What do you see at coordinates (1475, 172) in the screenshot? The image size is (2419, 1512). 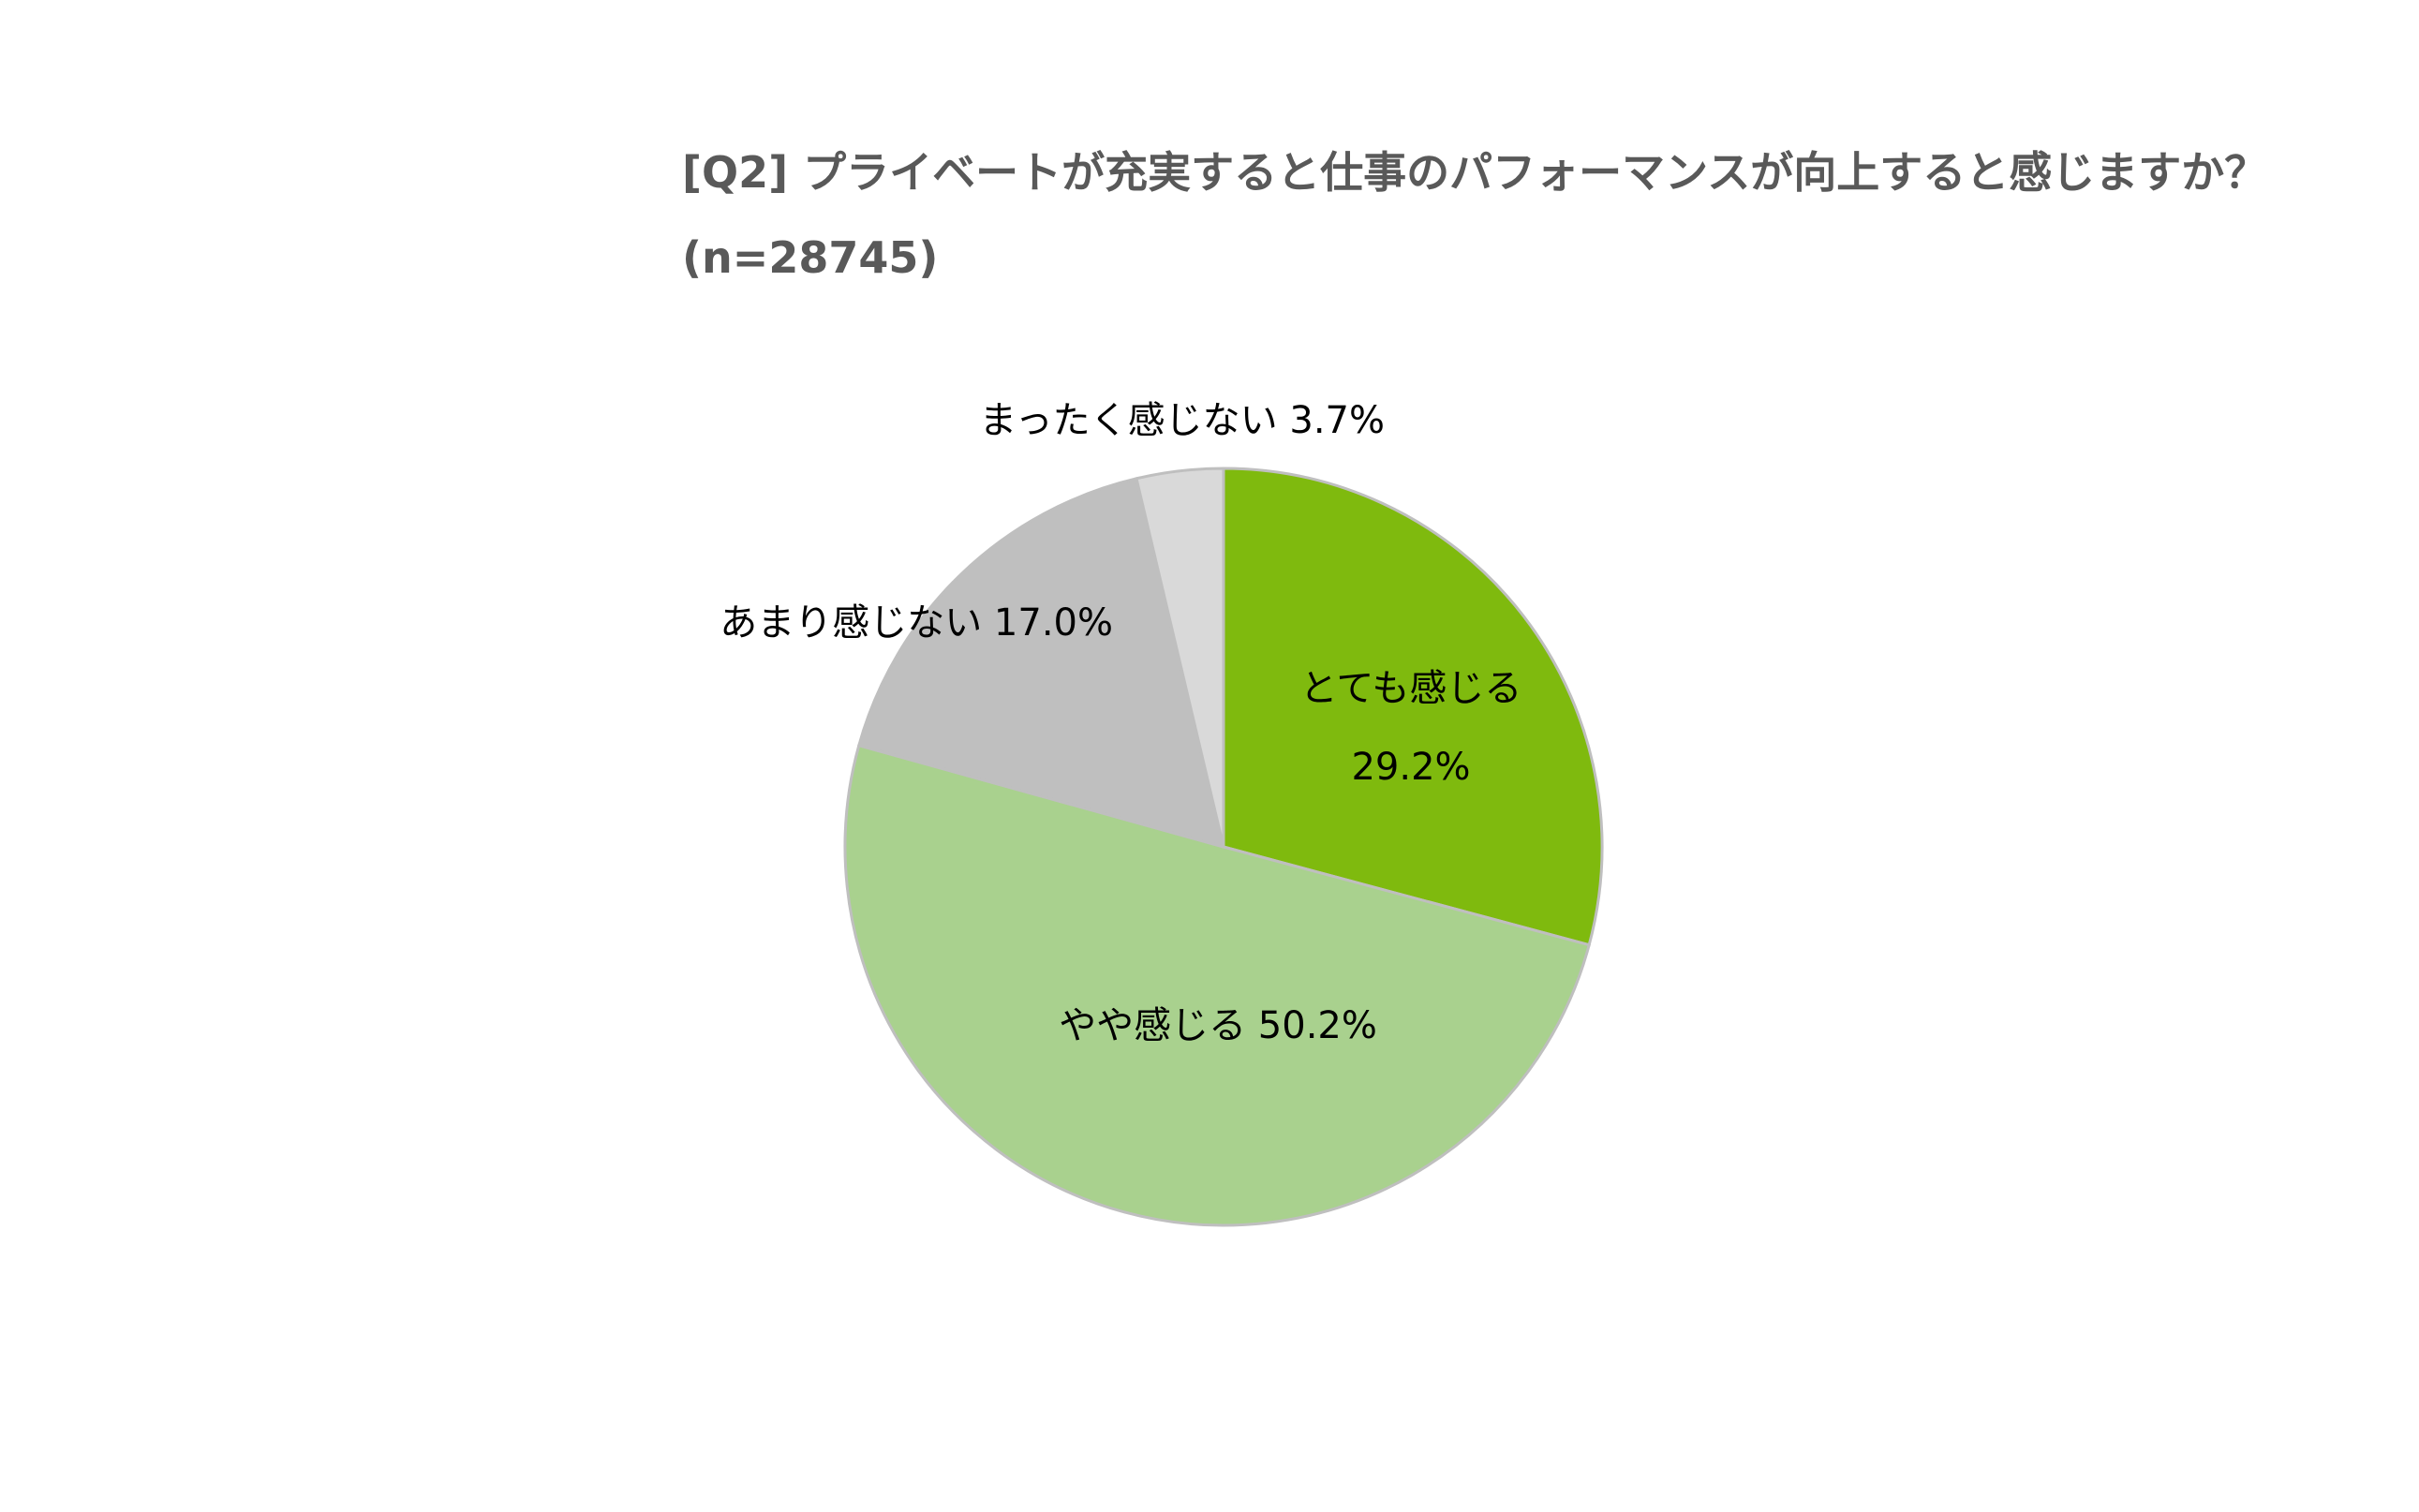 I see `chart-title-line-1: [Q2] プライベートが充実すると仕事のパフォーマンスが向上すると感じますか？` at bounding box center [1475, 172].